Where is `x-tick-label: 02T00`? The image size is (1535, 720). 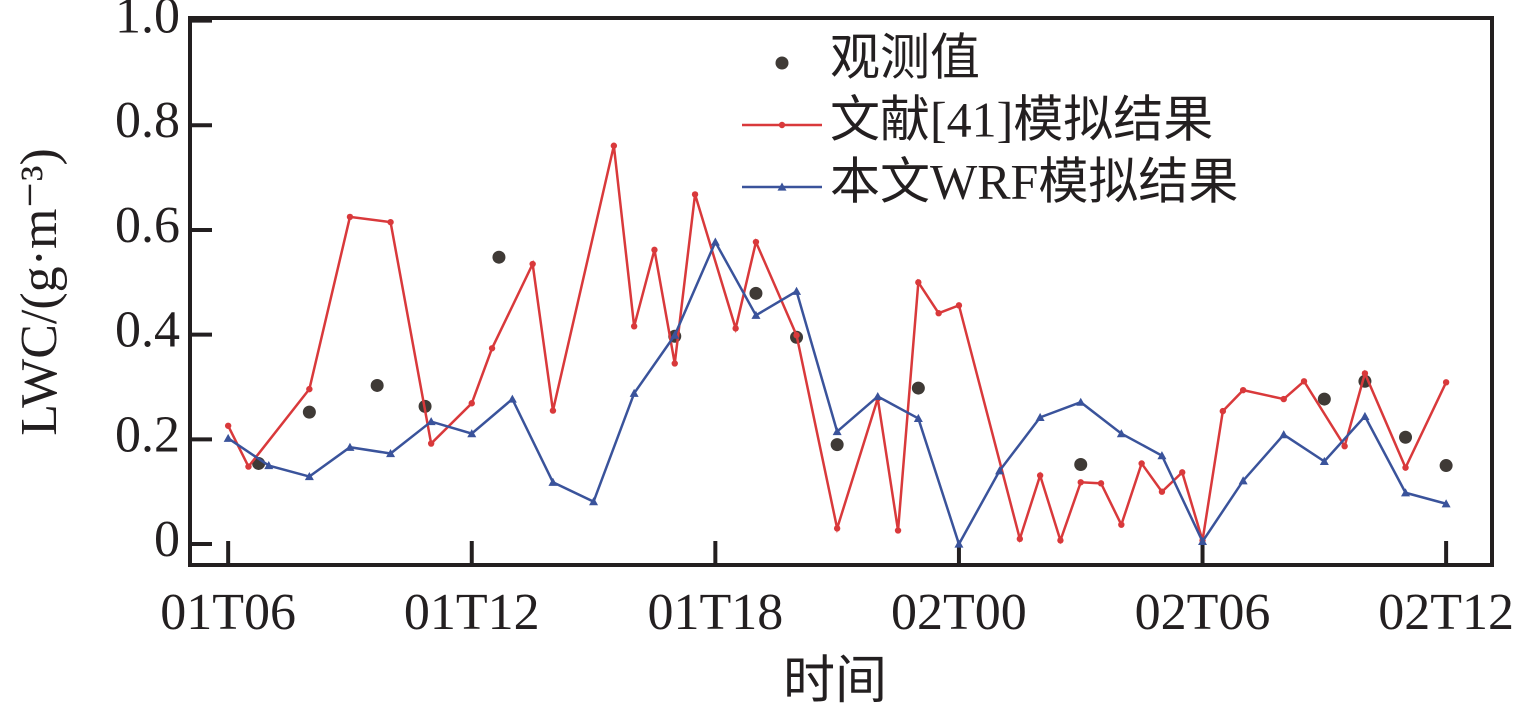 x-tick-label: 02T00 is located at coordinates (959, 612).